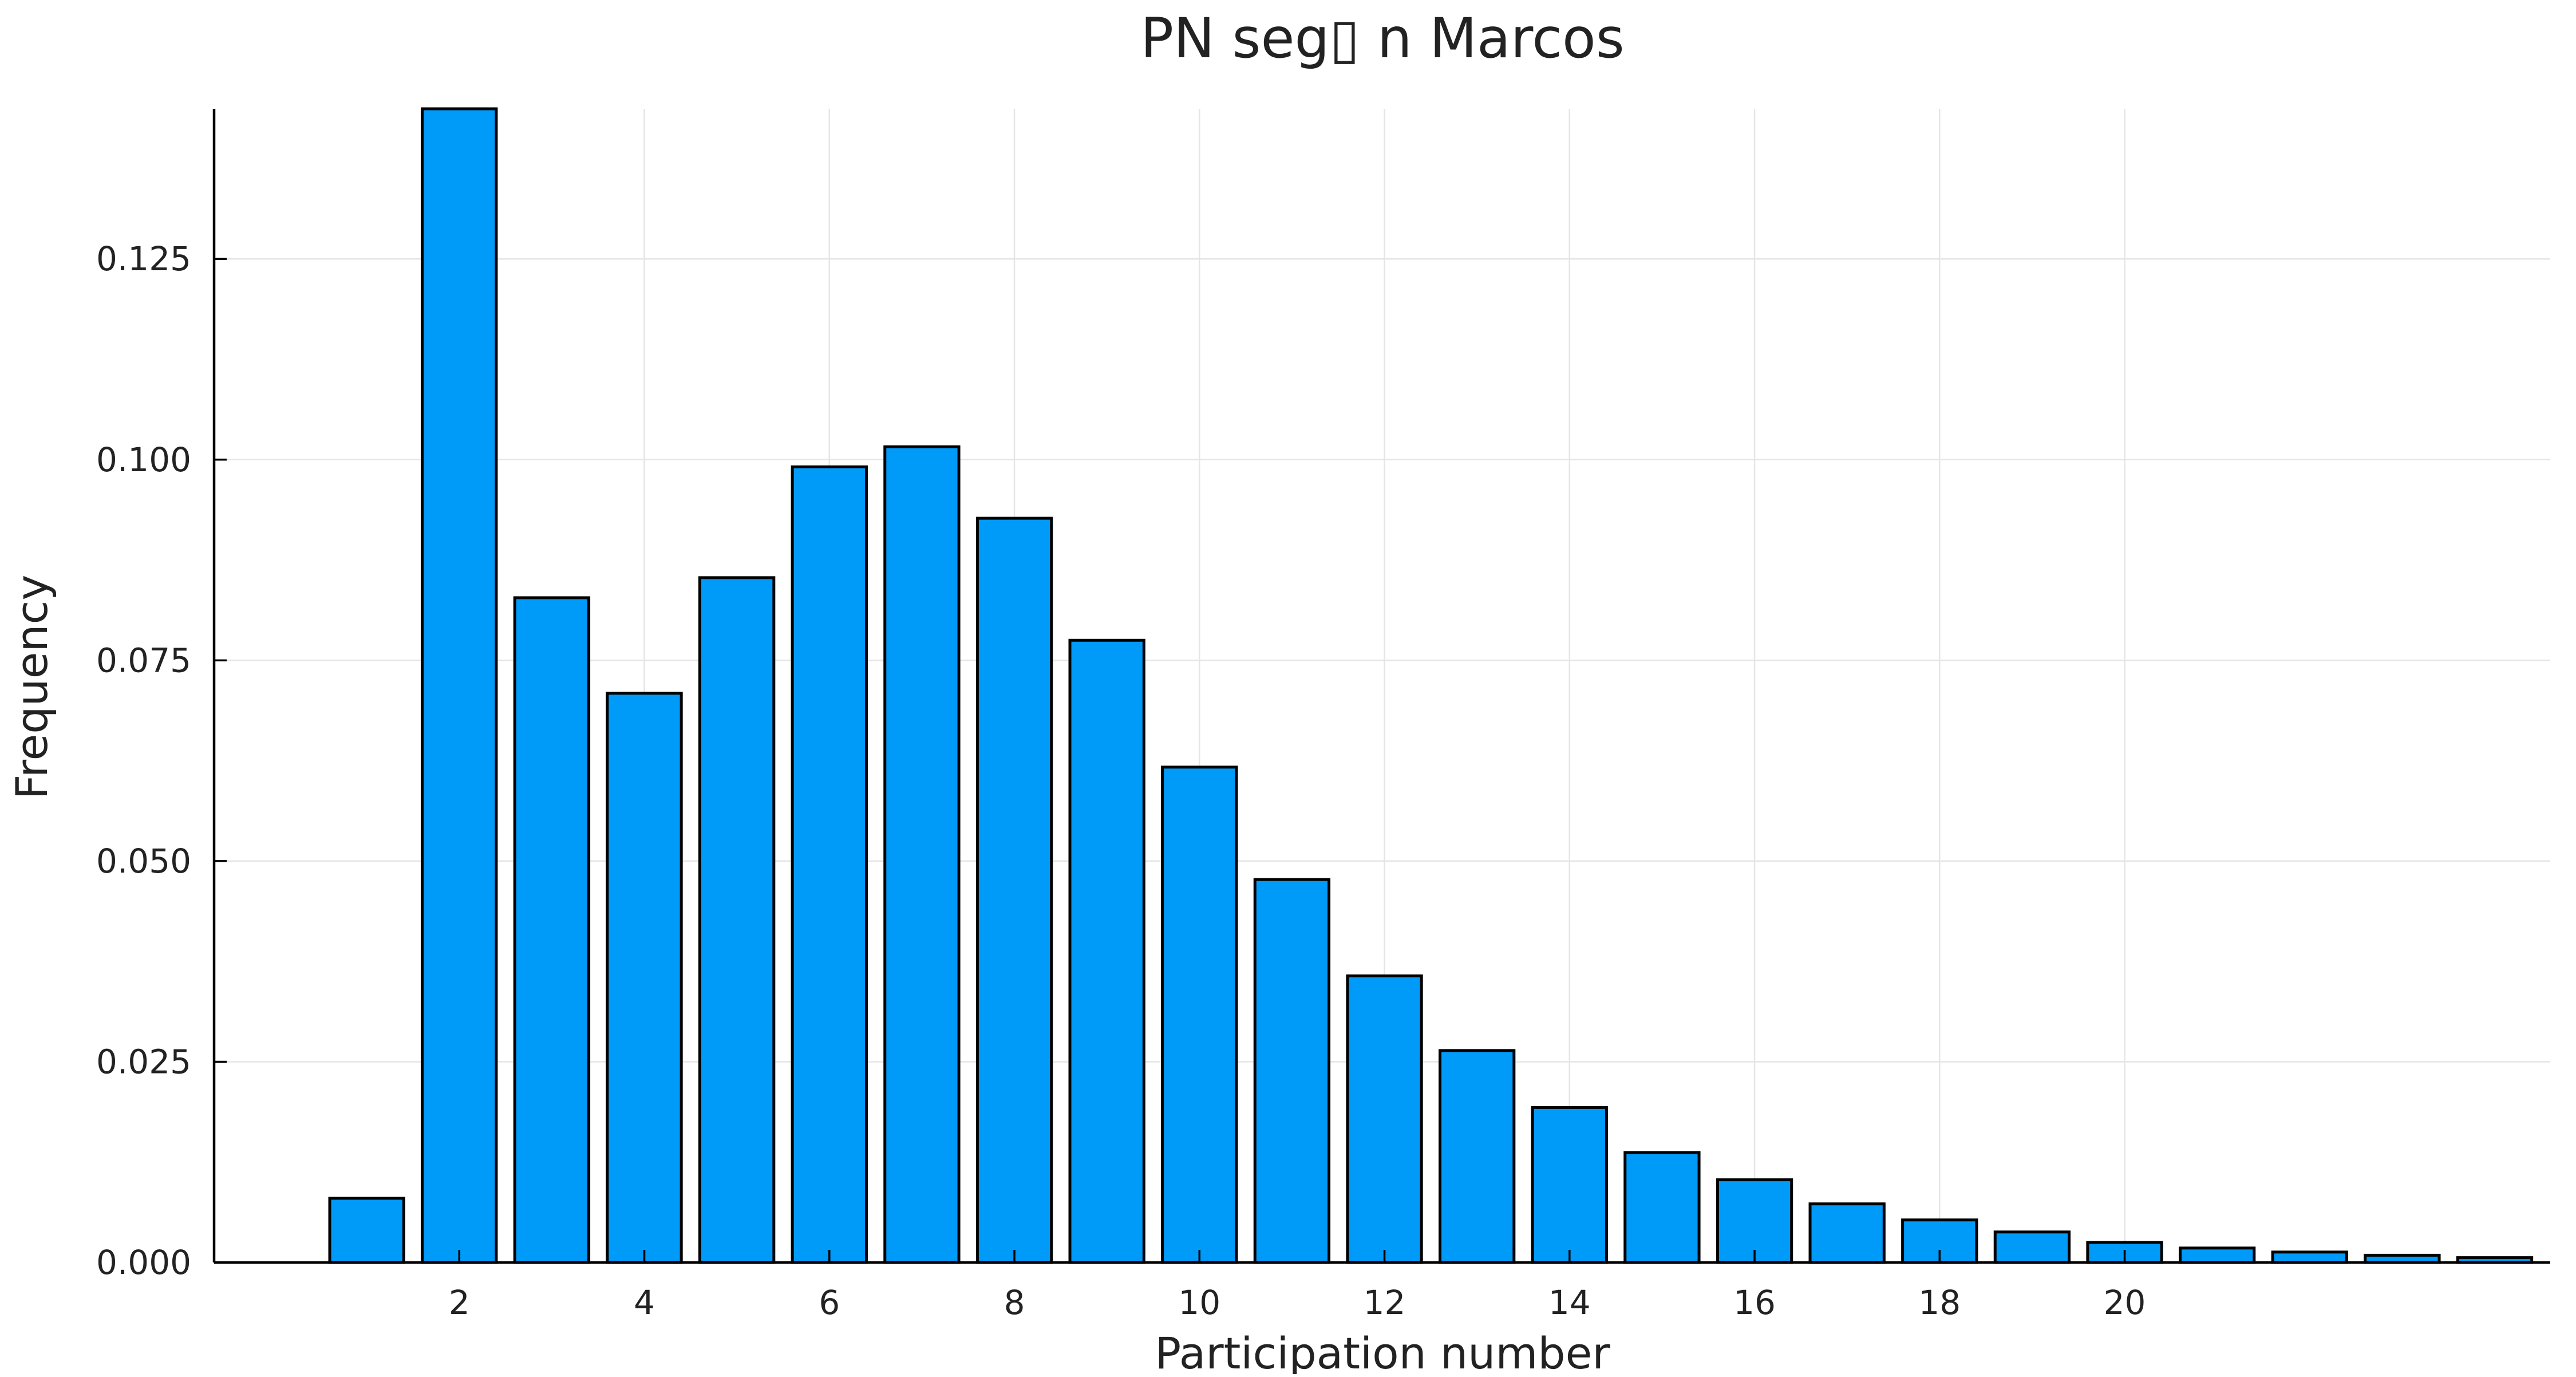 The width and height of the screenshot is (2576, 1377). I want to click on x-tick-label-8: 8, so click(1014, 1302).